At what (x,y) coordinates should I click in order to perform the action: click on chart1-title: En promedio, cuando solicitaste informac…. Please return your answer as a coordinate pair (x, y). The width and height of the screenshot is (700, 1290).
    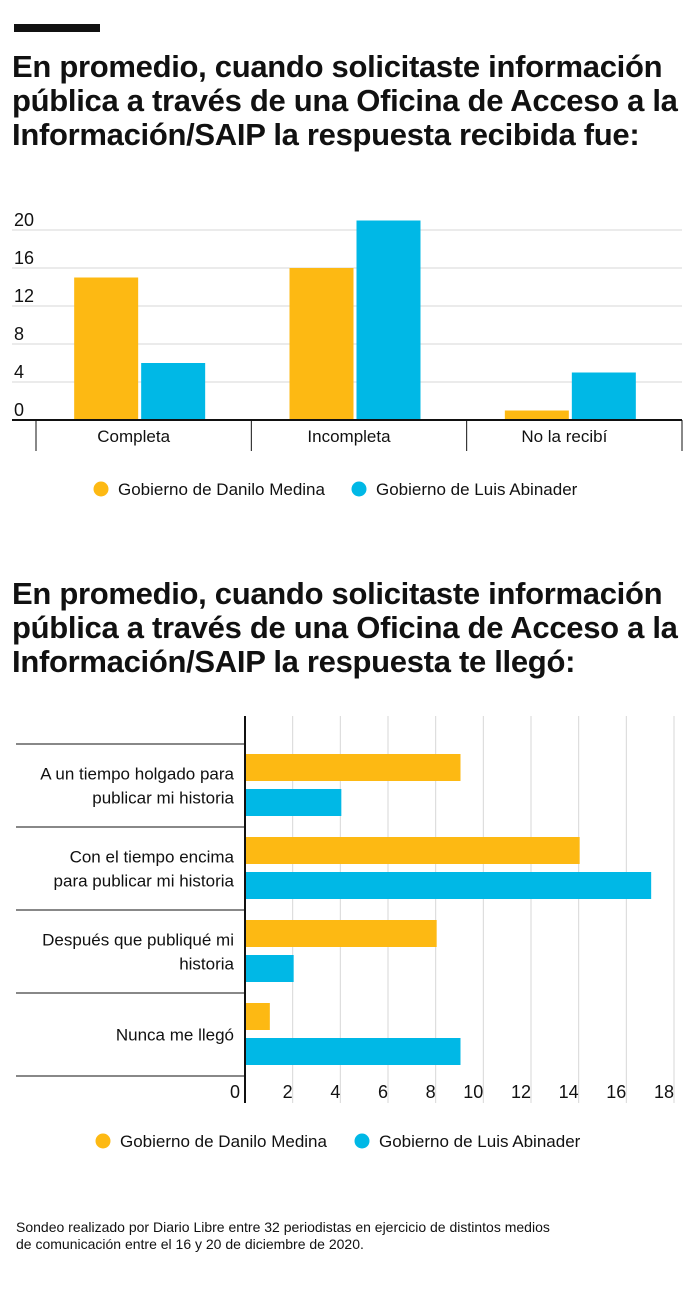
    Looking at the image, I should click on (345, 100).